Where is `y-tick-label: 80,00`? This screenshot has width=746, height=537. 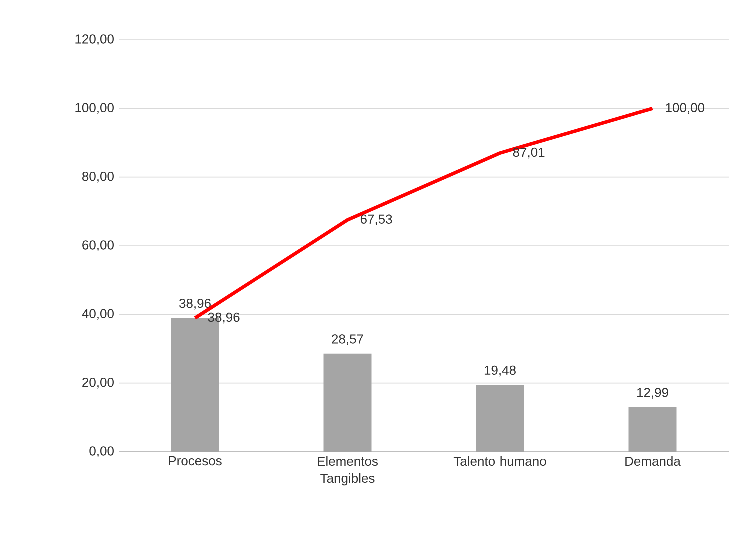
y-tick-label: 80,00 is located at coordinates (98, 177).